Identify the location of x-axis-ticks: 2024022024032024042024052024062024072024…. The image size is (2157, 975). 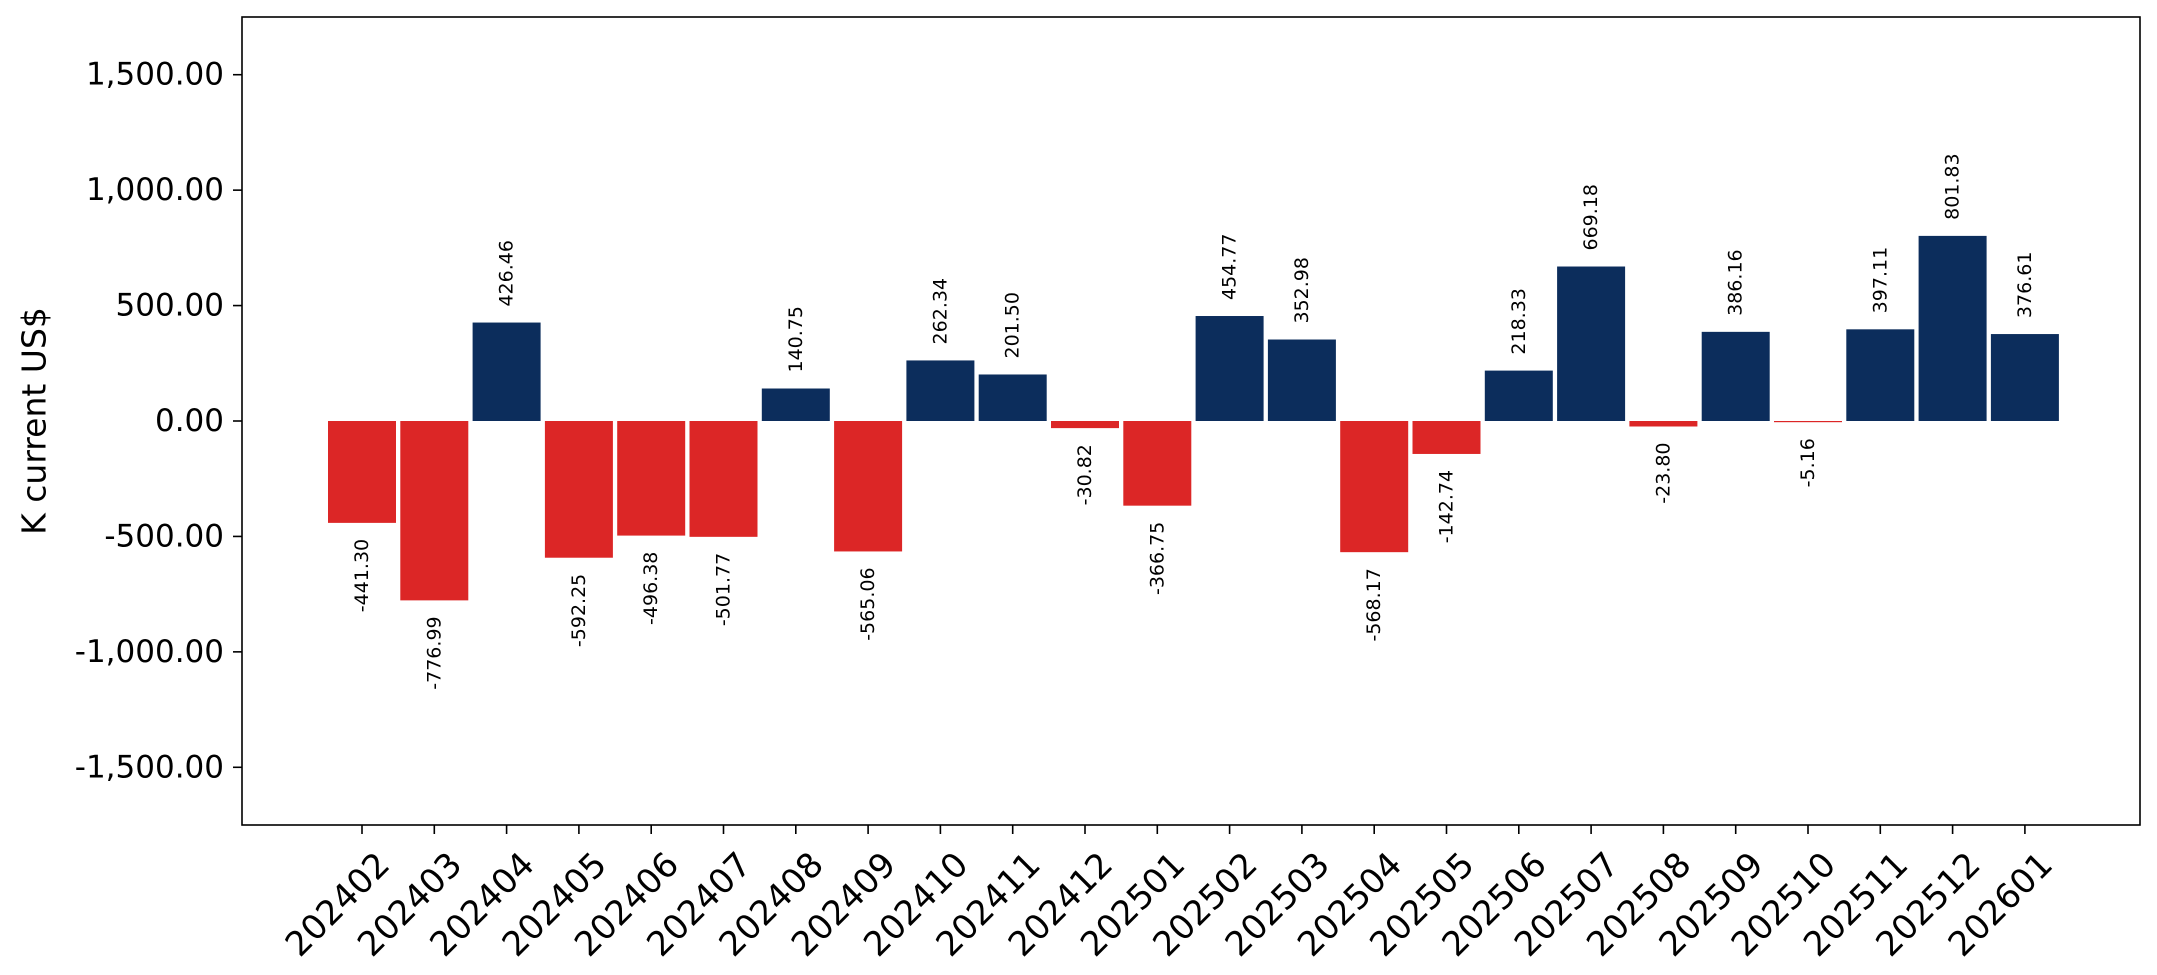
(1169, 895).